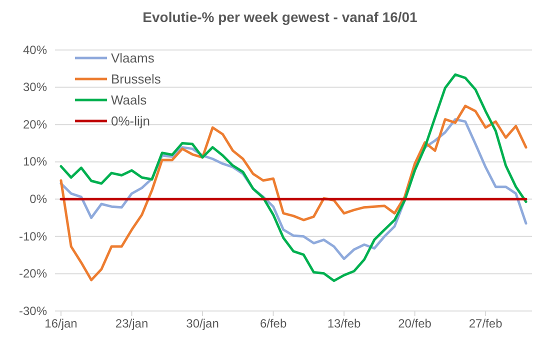  I want to click on y-tick-label: 20%, so click(35, 124).